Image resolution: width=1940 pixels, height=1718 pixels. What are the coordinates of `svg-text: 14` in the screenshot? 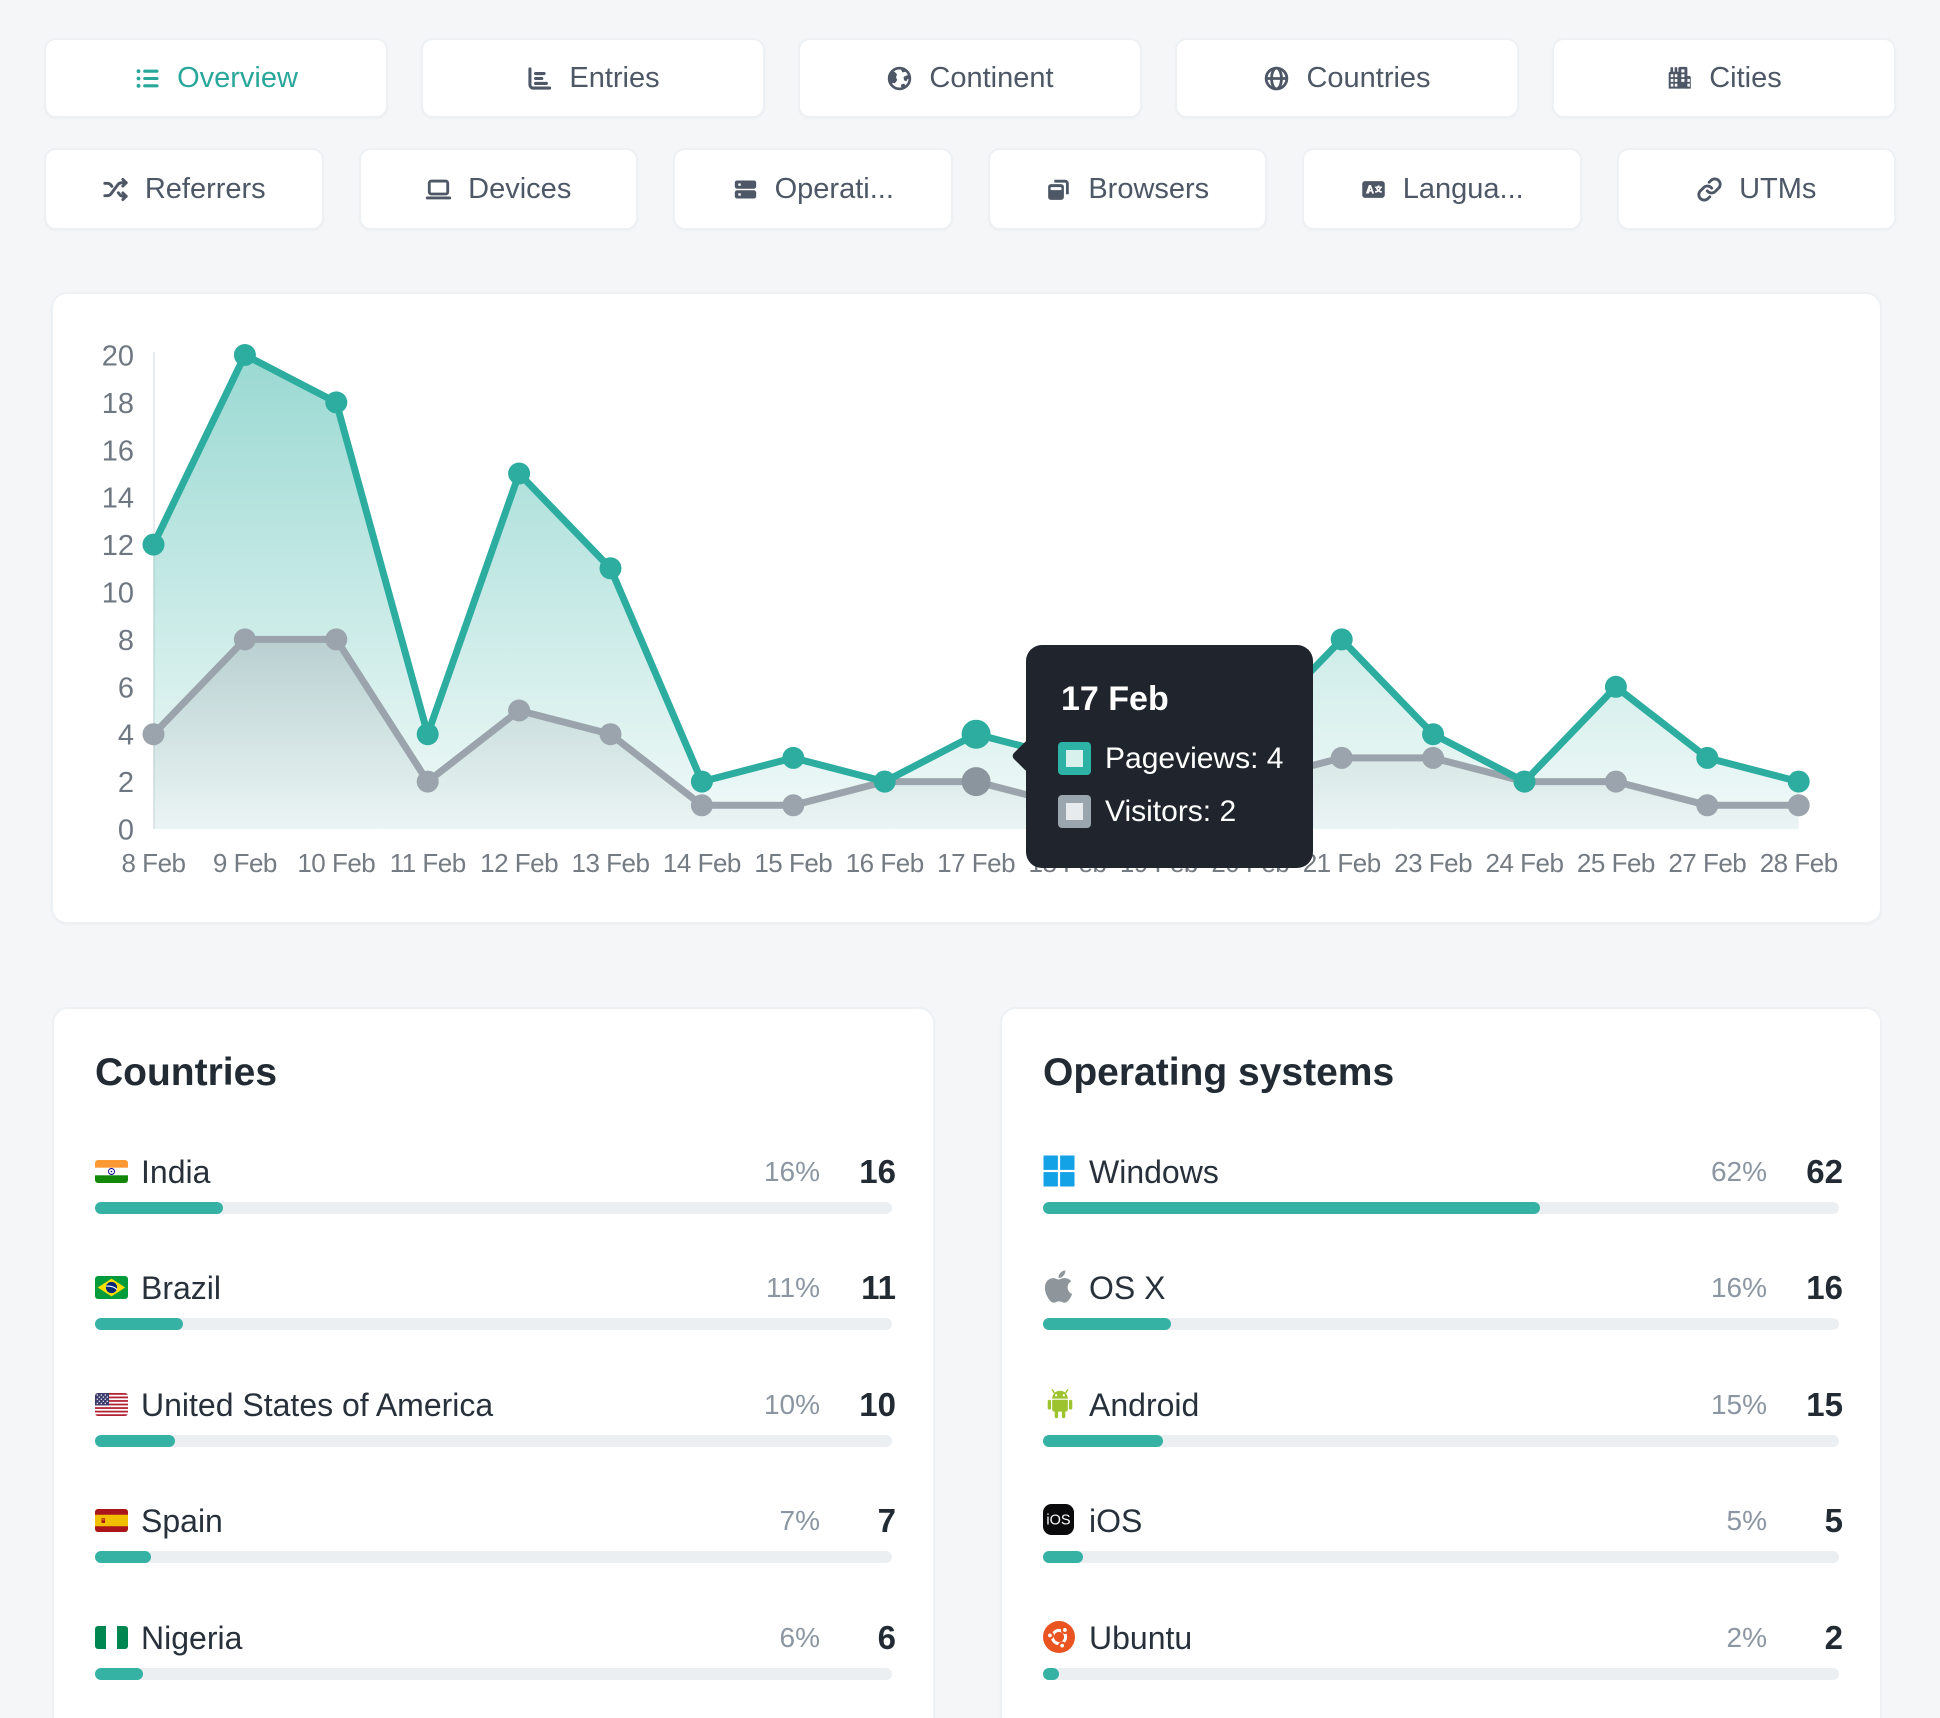 It's located at (118, 499).